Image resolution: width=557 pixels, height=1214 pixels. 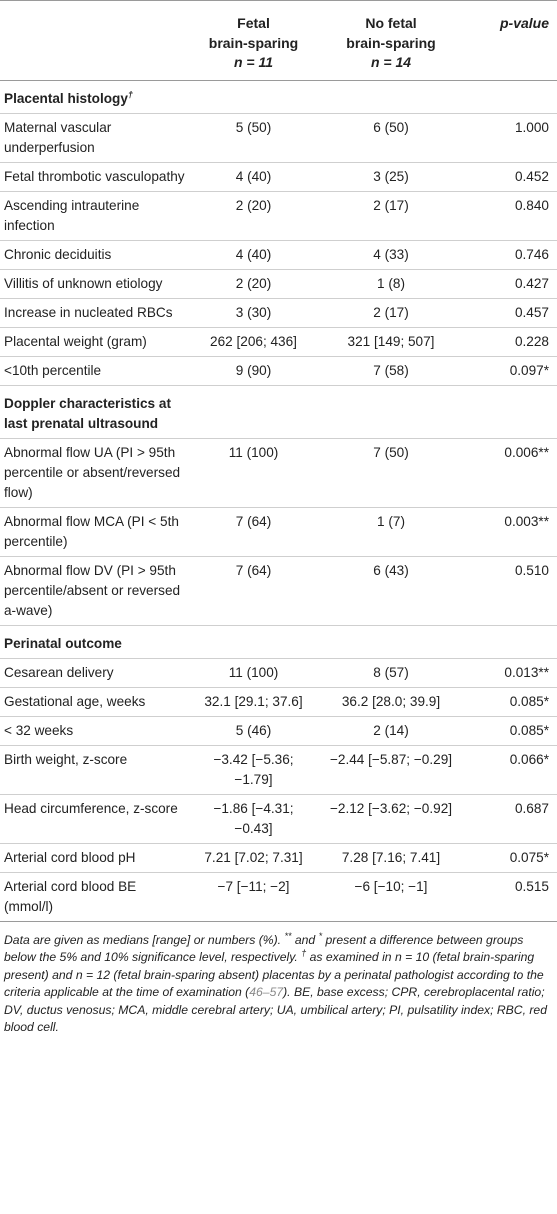 I want to click on cell-p-value: 0.003**, so click(x=526, y=521).